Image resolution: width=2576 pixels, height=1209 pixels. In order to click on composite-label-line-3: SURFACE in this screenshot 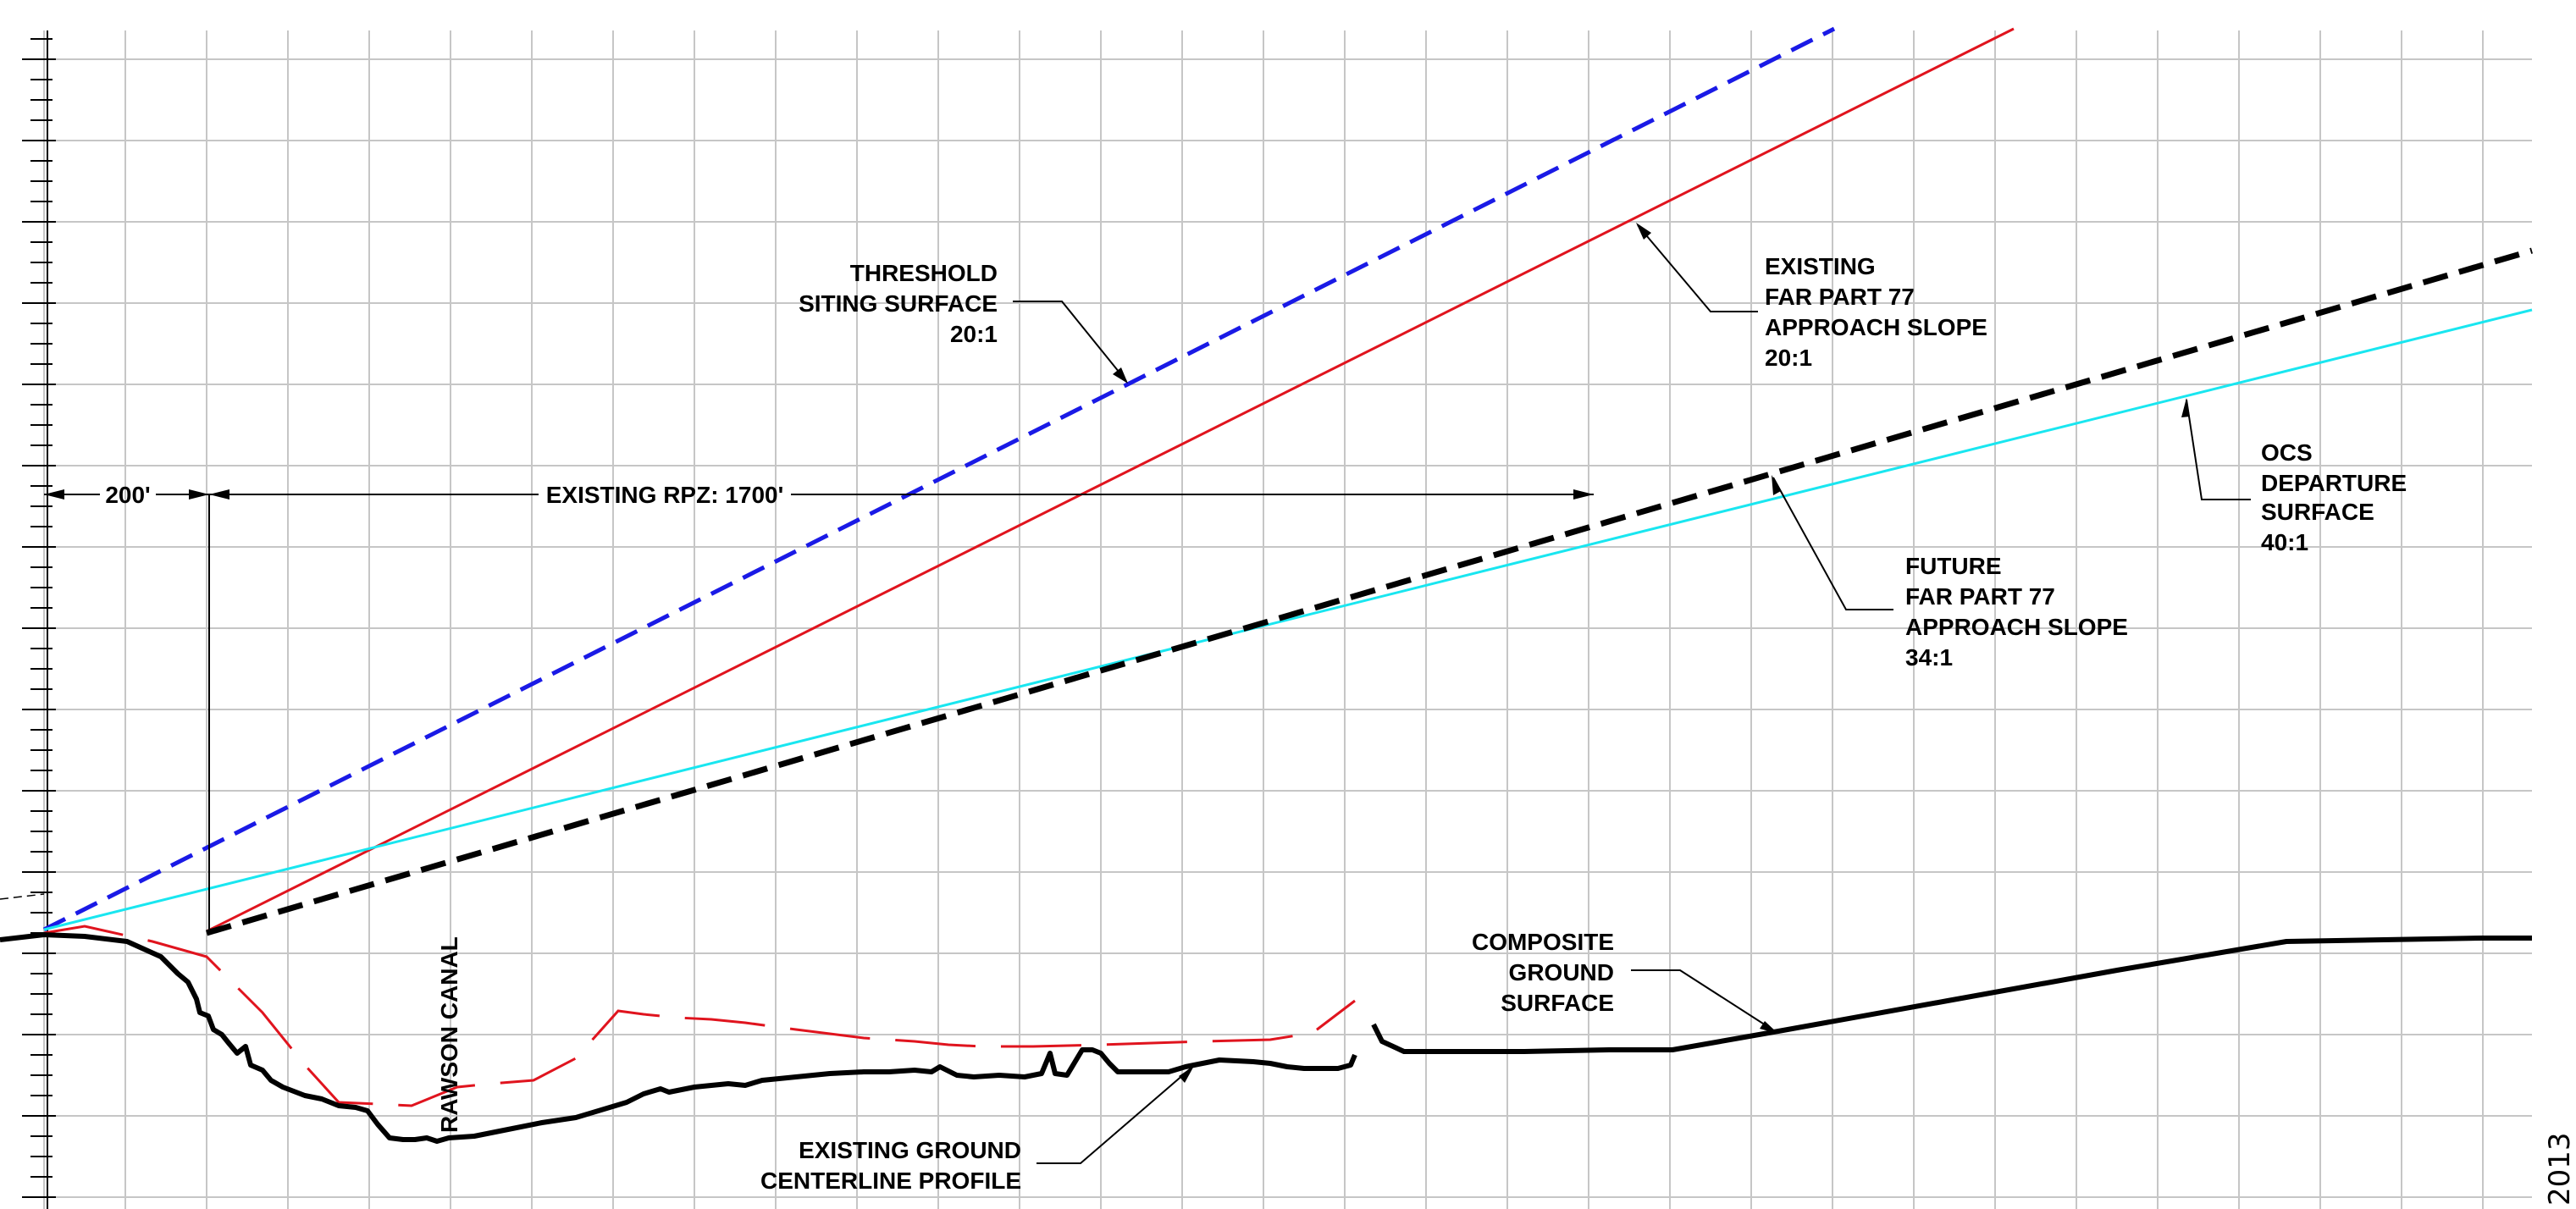, I will do `click(1557, 1003)`.